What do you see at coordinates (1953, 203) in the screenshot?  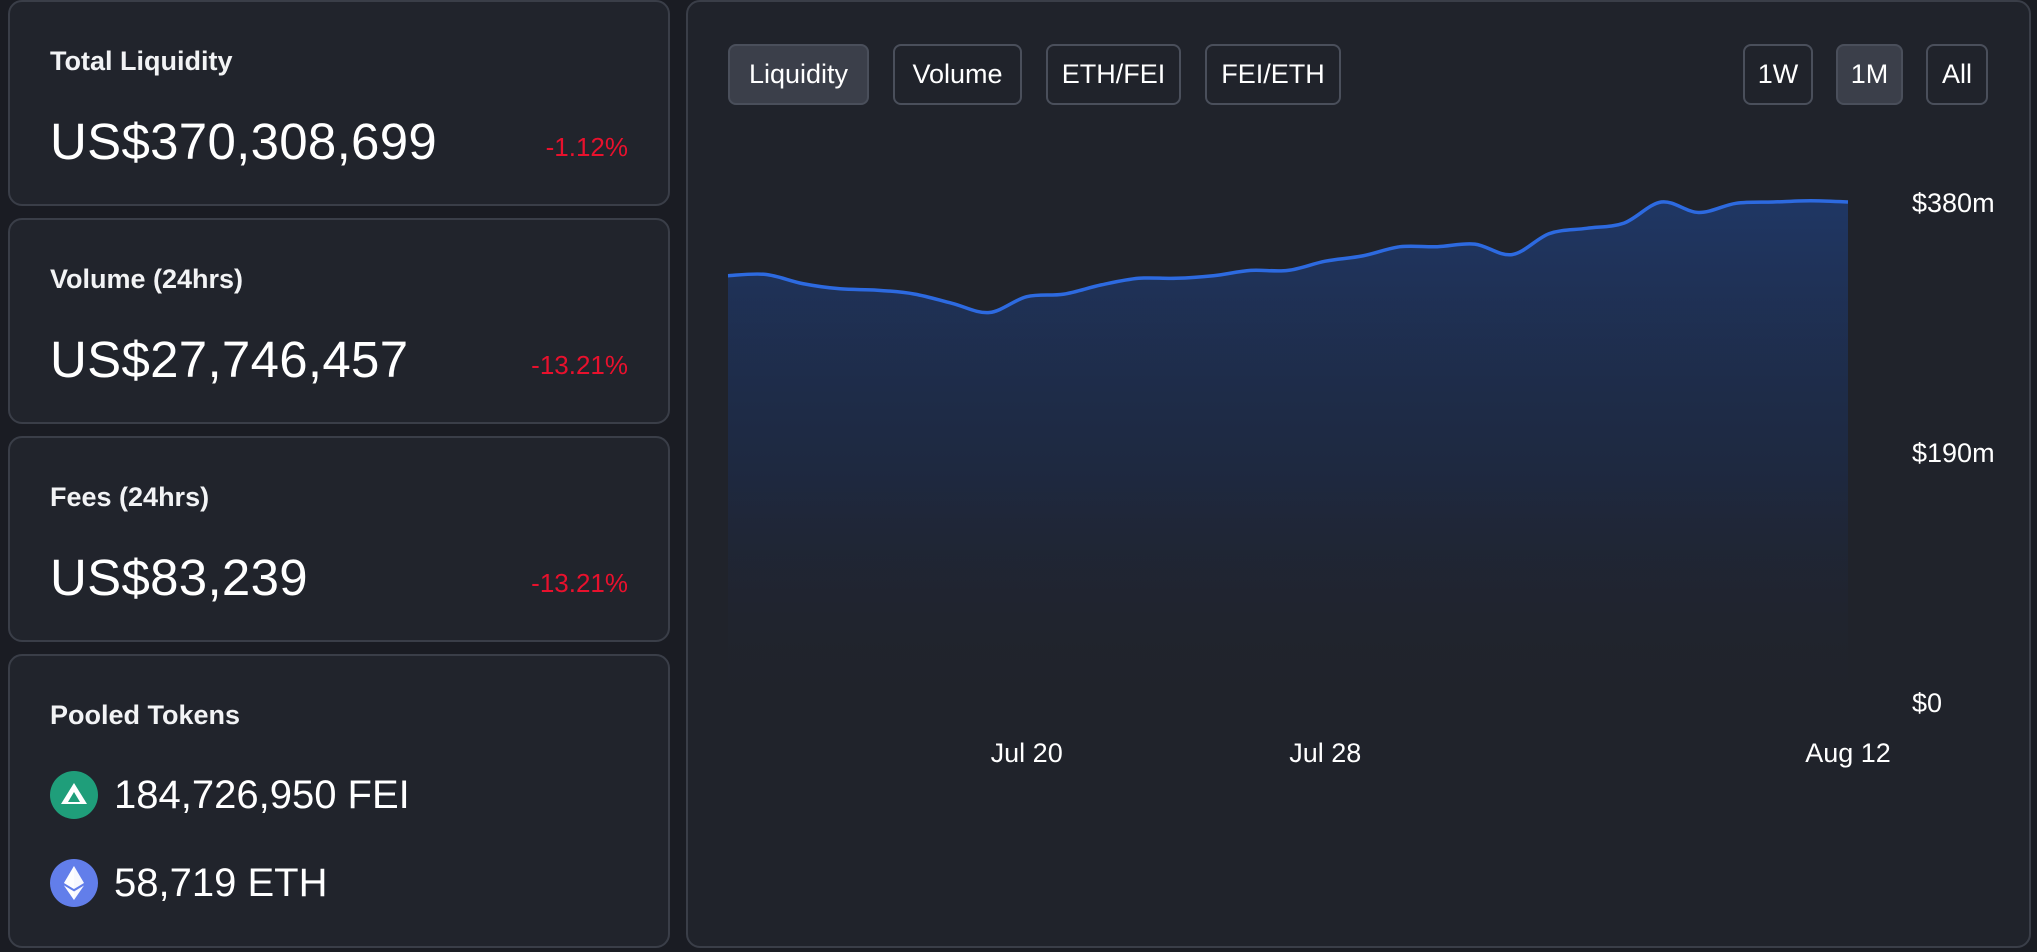 I see `y-tick-label: $380m` at bounding box center [1953, 203].